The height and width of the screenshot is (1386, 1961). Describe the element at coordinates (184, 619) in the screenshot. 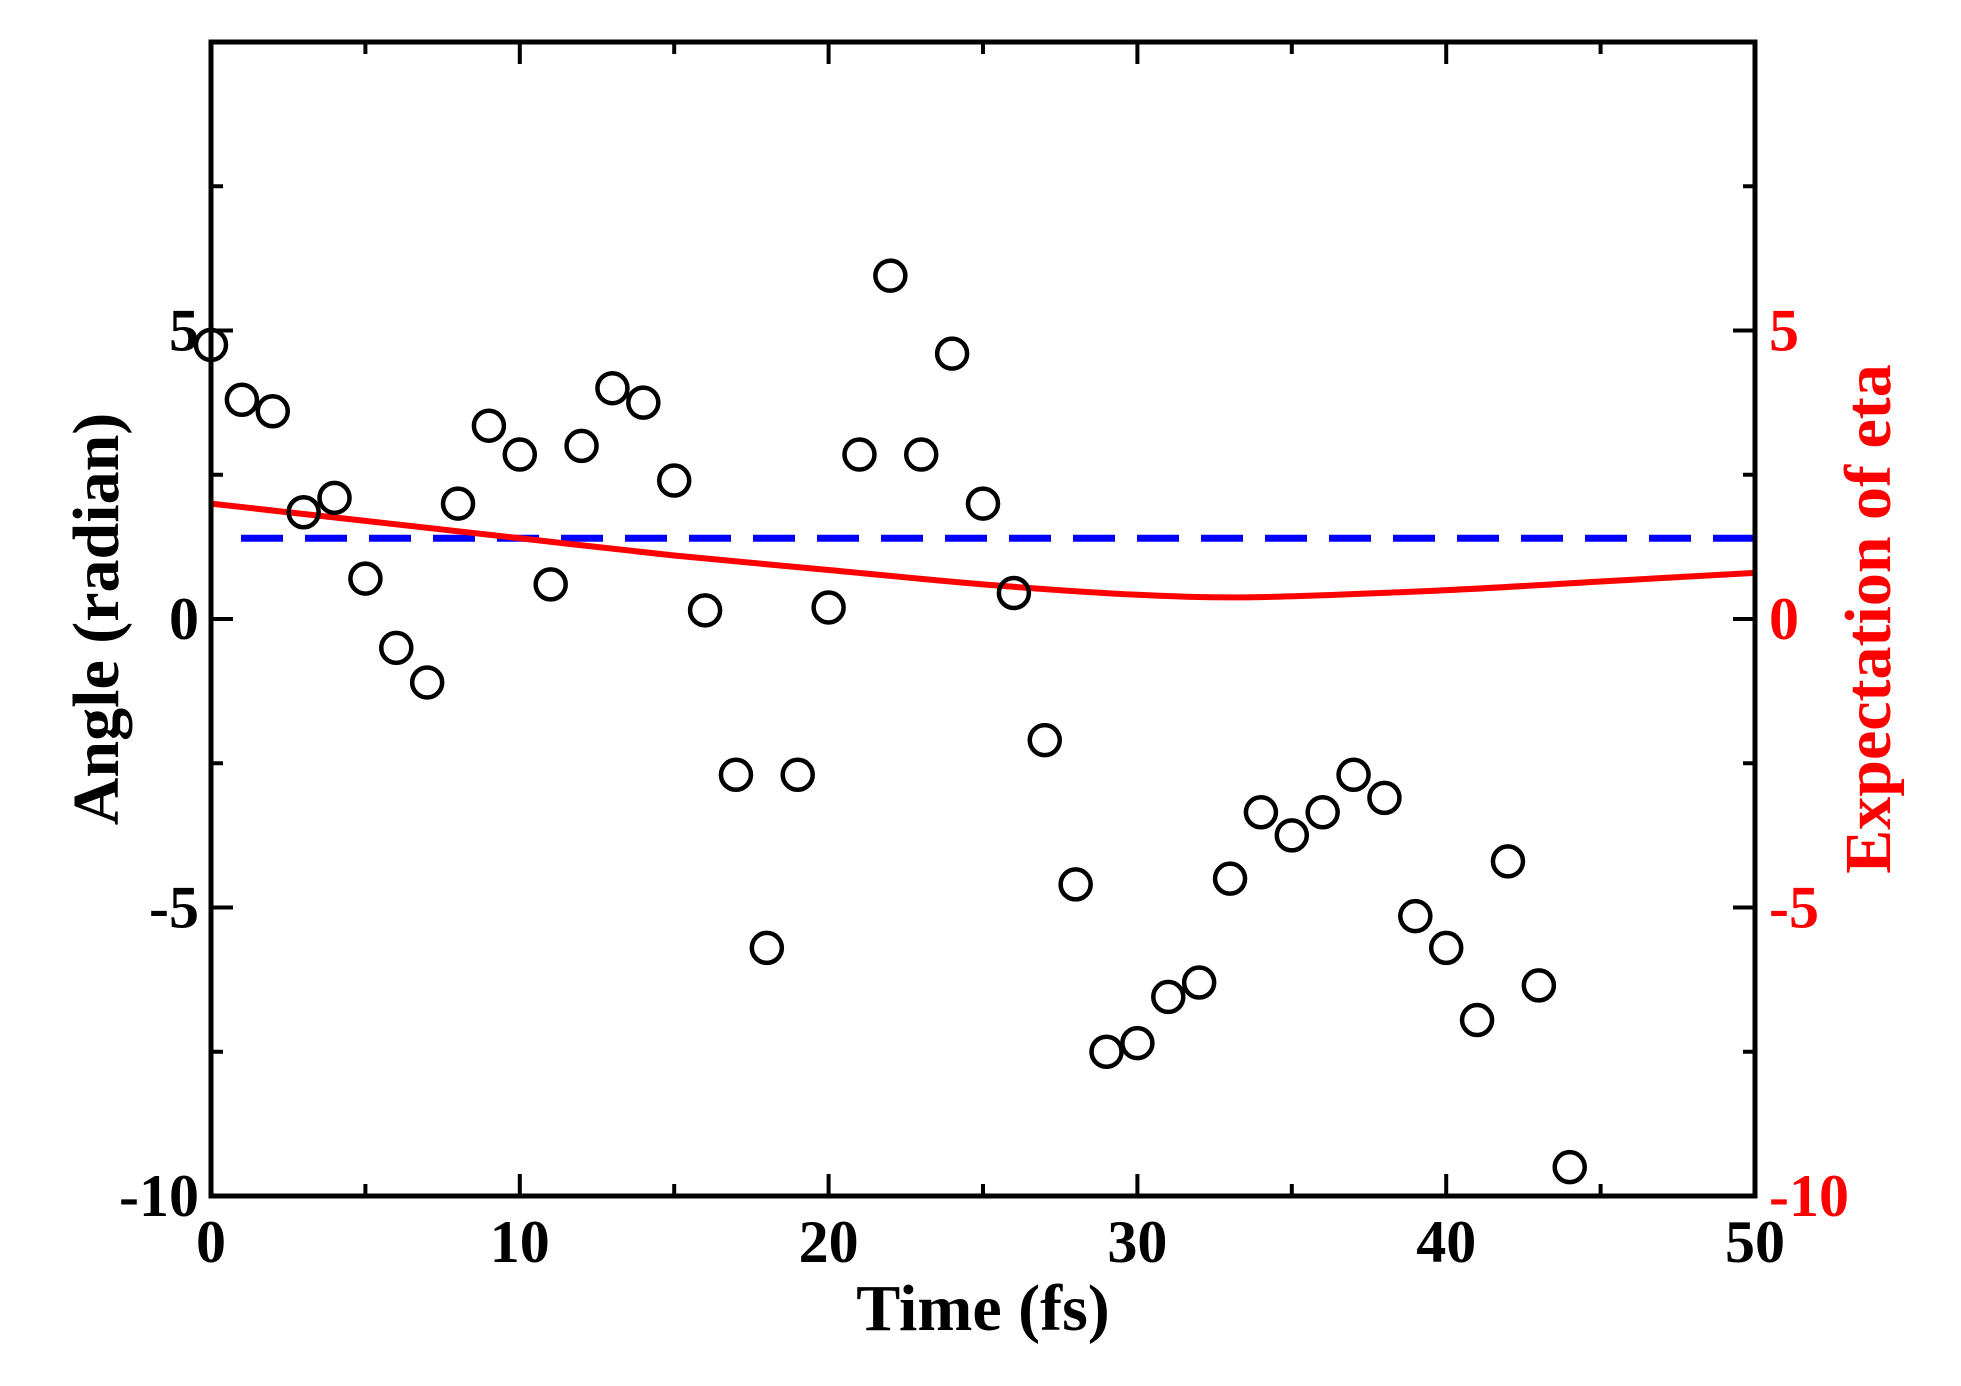

I see `y-tick-label: 0` at that location.